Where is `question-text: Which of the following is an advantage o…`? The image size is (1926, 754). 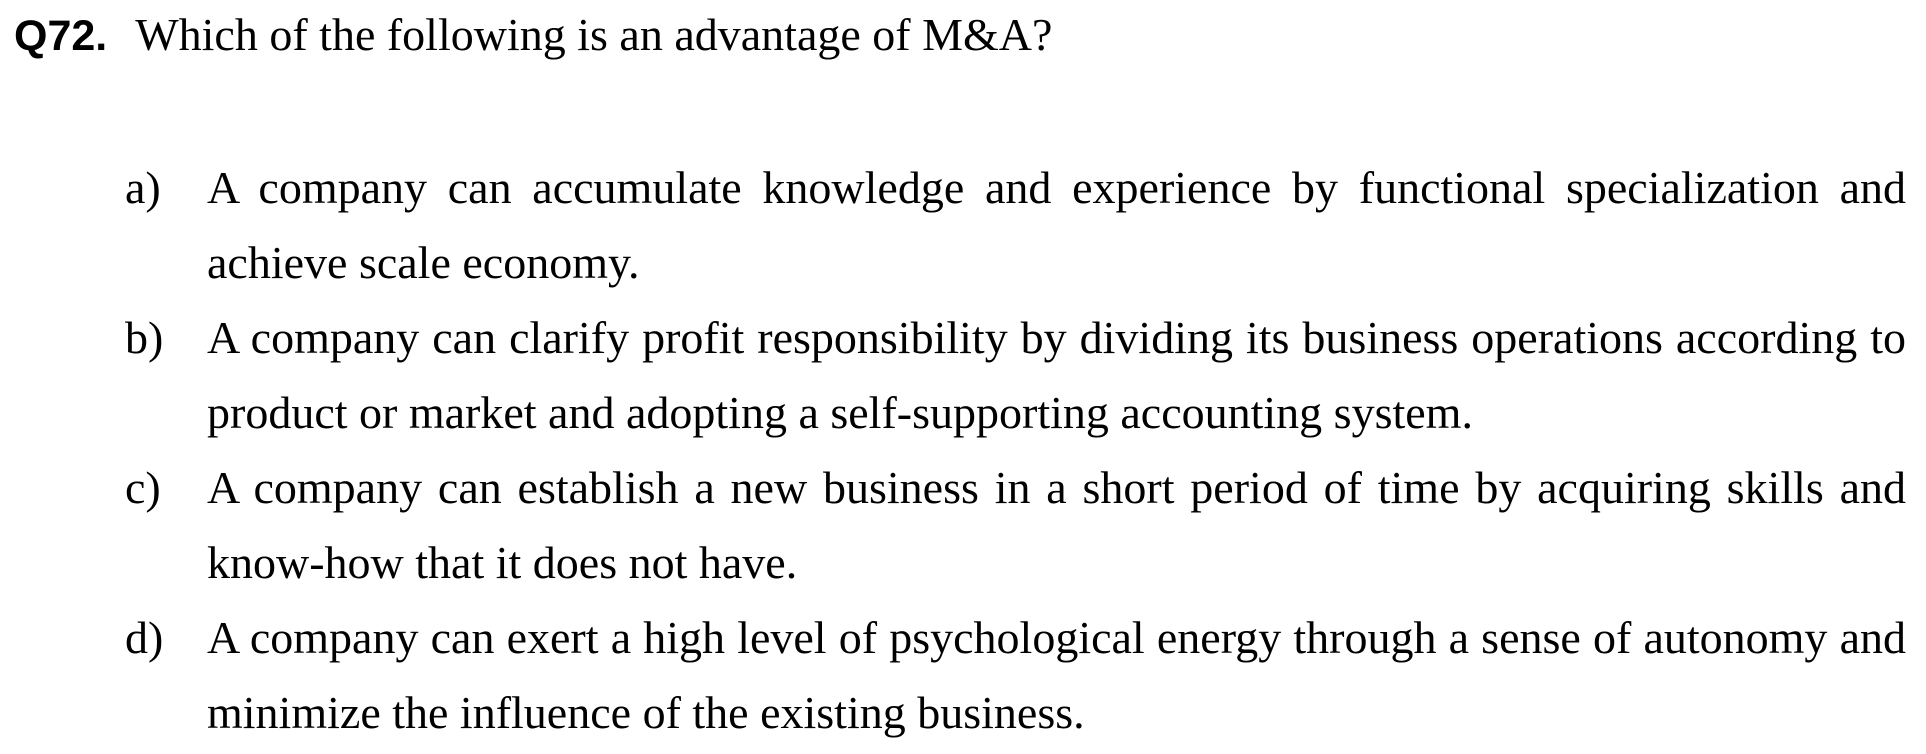 question-text: Which of the following is an advantage o… is located at coordinates (594, 34).